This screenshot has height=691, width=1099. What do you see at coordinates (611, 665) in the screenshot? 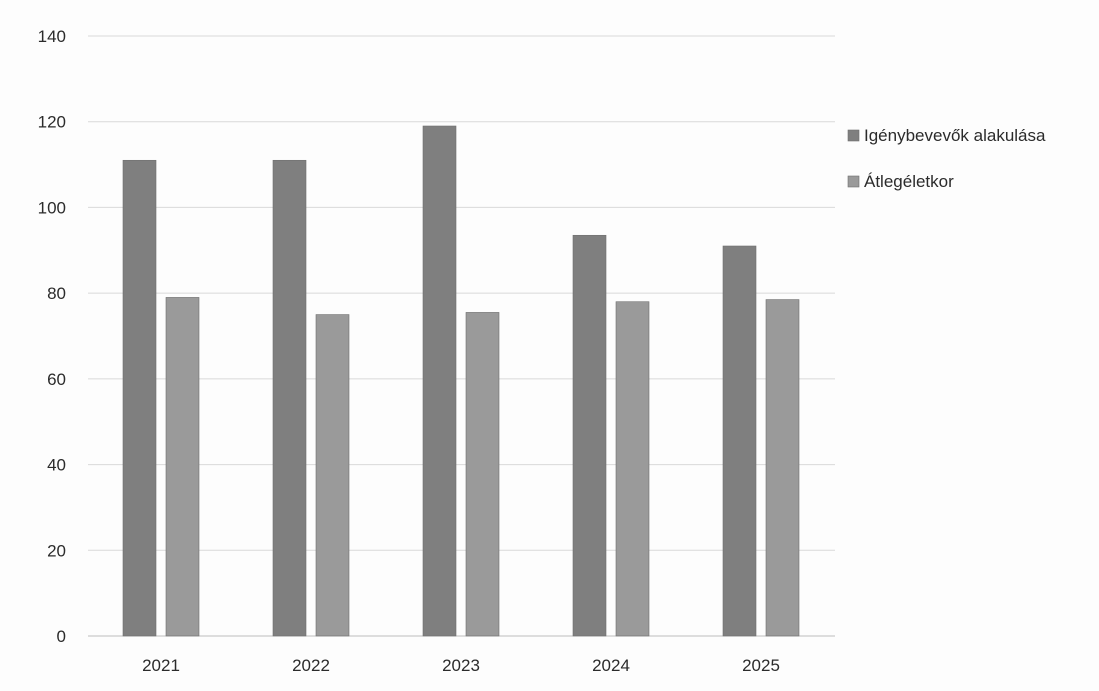
I see `x-tick-label: 2024` at bounding box center [611, 665].